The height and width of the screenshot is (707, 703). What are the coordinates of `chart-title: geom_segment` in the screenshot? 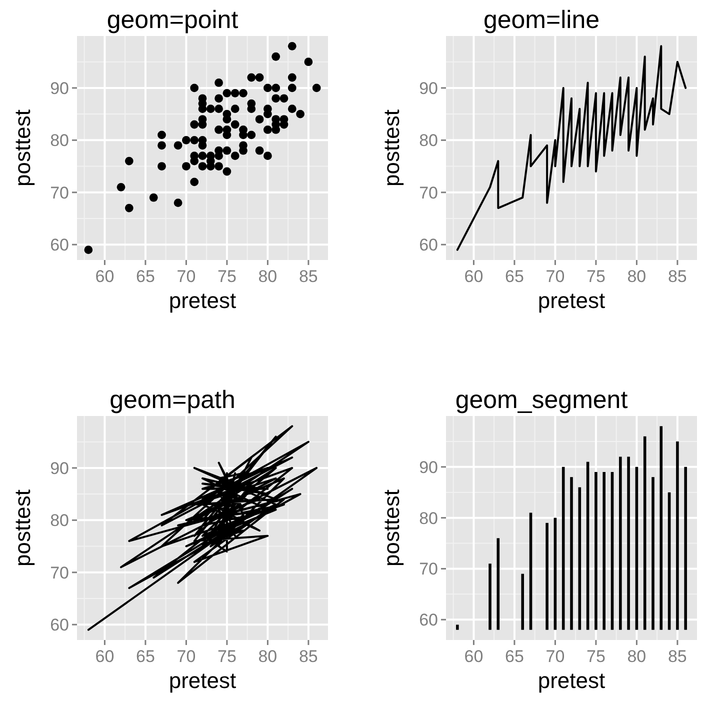 It's located at (541, 400).